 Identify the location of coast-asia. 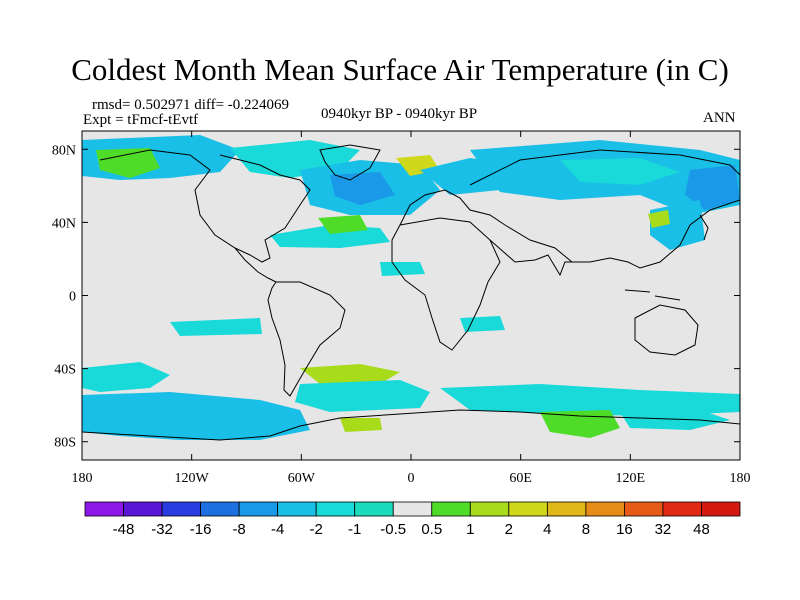
(604, 209).